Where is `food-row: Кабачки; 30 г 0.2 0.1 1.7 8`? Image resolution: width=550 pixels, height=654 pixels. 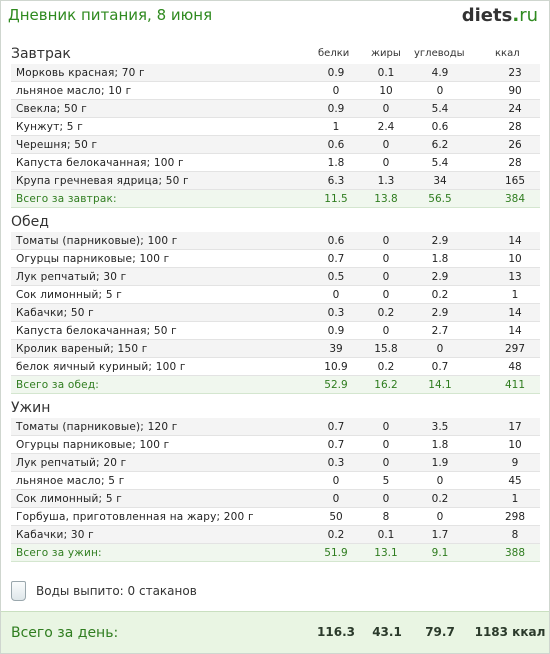 food-row: Кабачки; 30 г 0.2 0.1 1.7 8 is located at coordinates (275, 535).